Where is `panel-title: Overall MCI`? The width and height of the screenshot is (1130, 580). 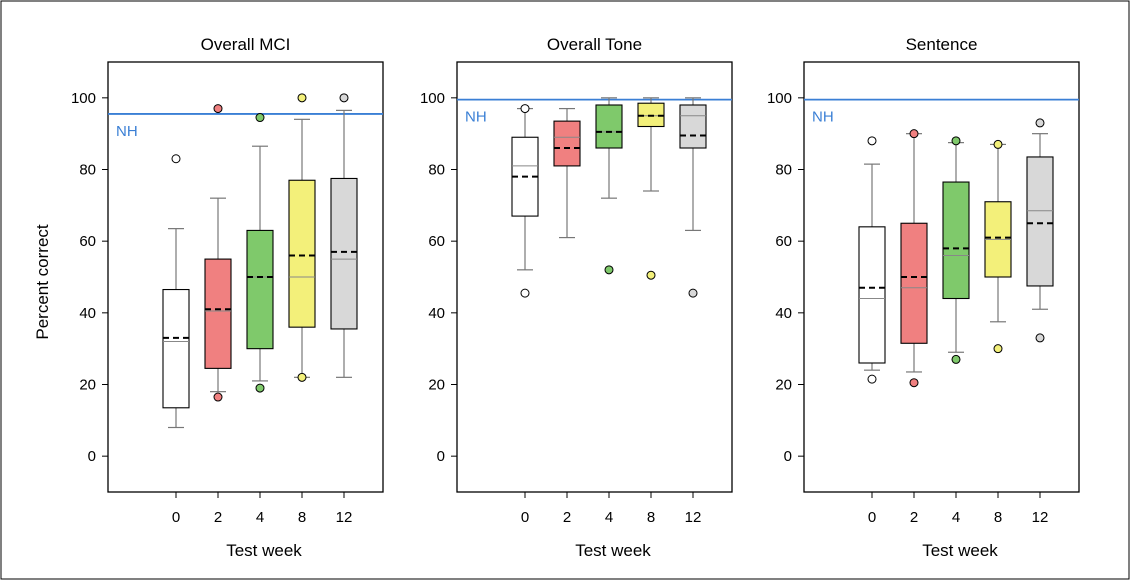
panel-title: Overall MCI is located at coordinates (246, 44).